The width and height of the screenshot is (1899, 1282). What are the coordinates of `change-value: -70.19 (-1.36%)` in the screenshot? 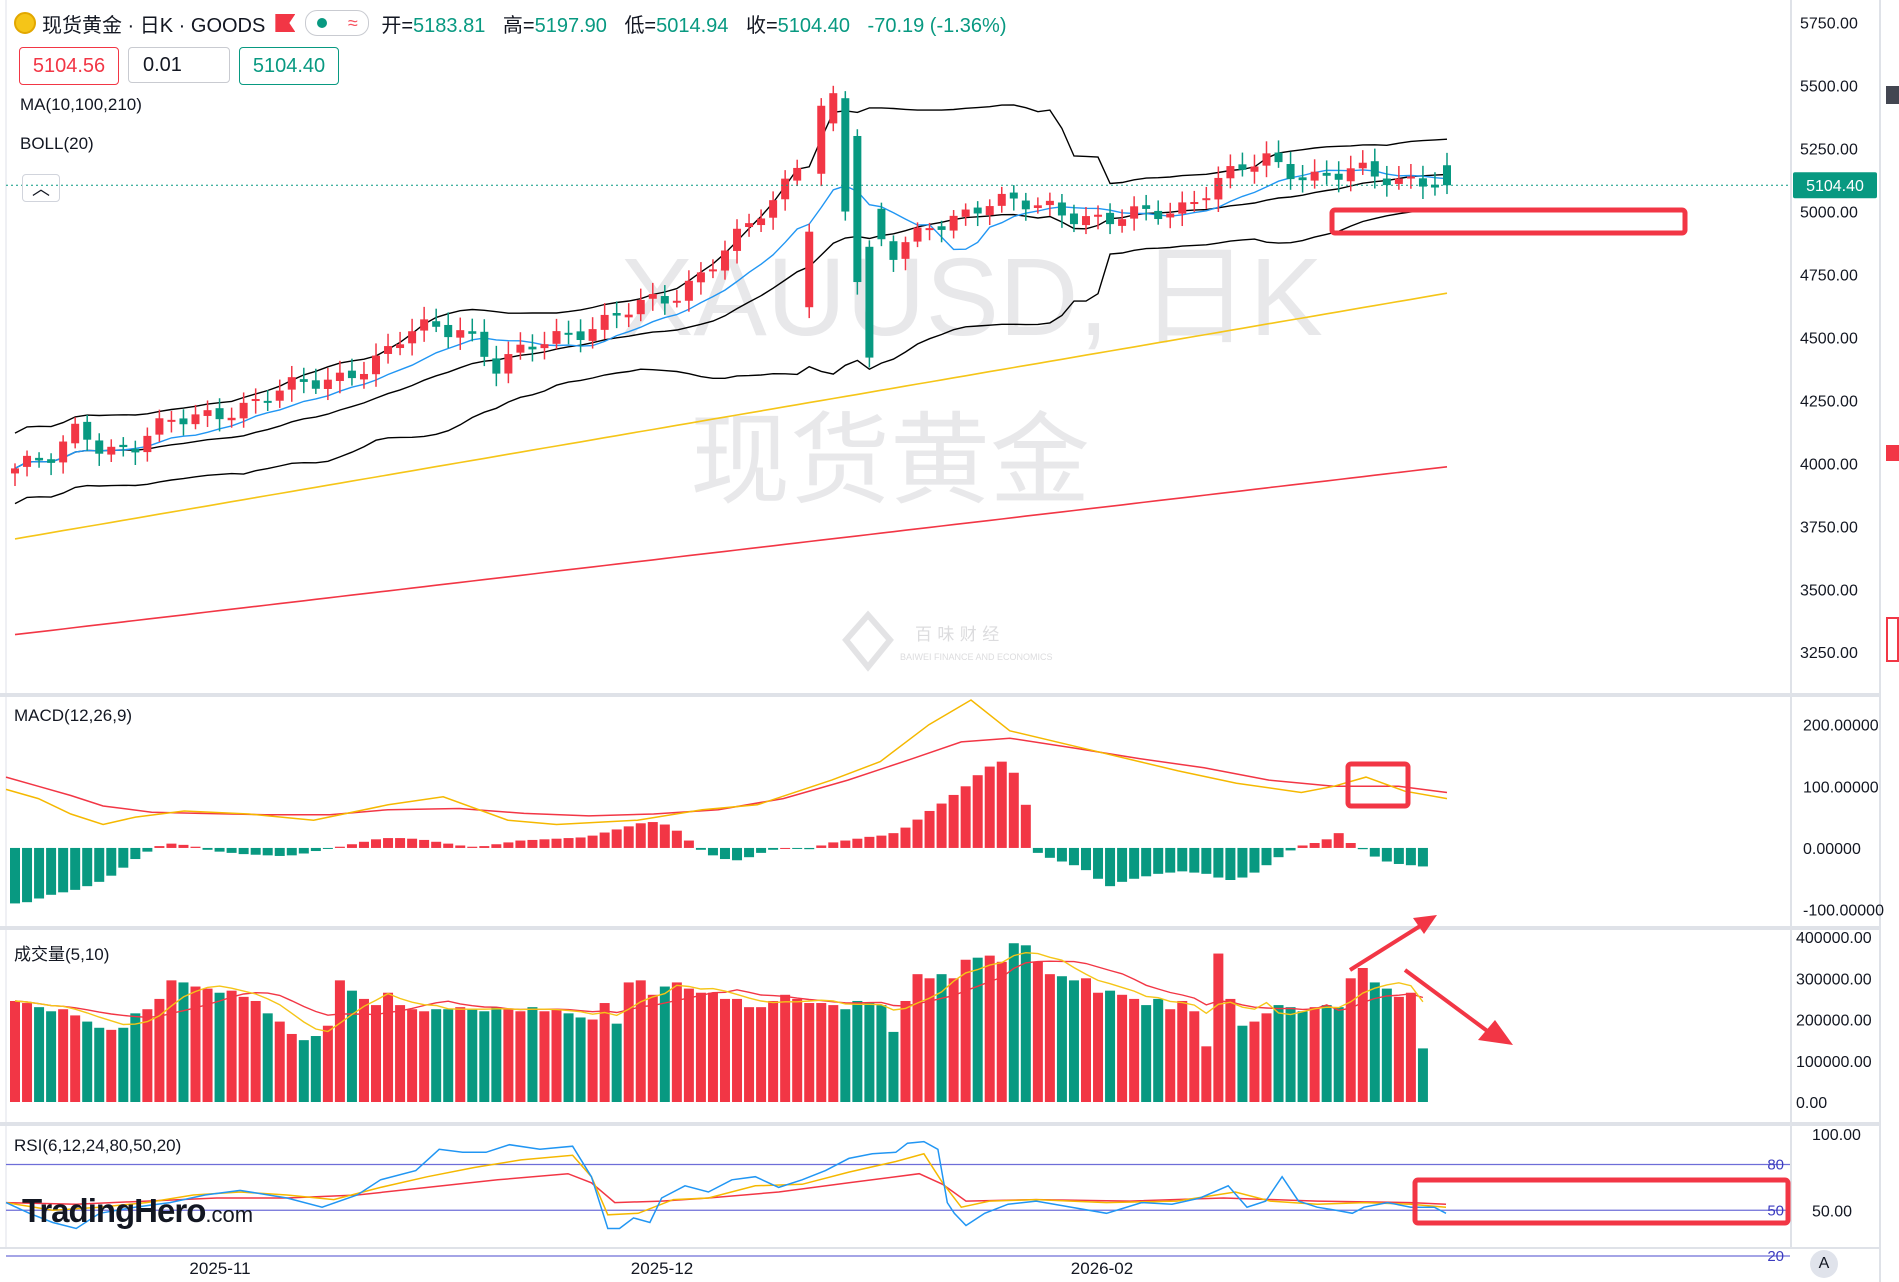 It's located at (937, 25).